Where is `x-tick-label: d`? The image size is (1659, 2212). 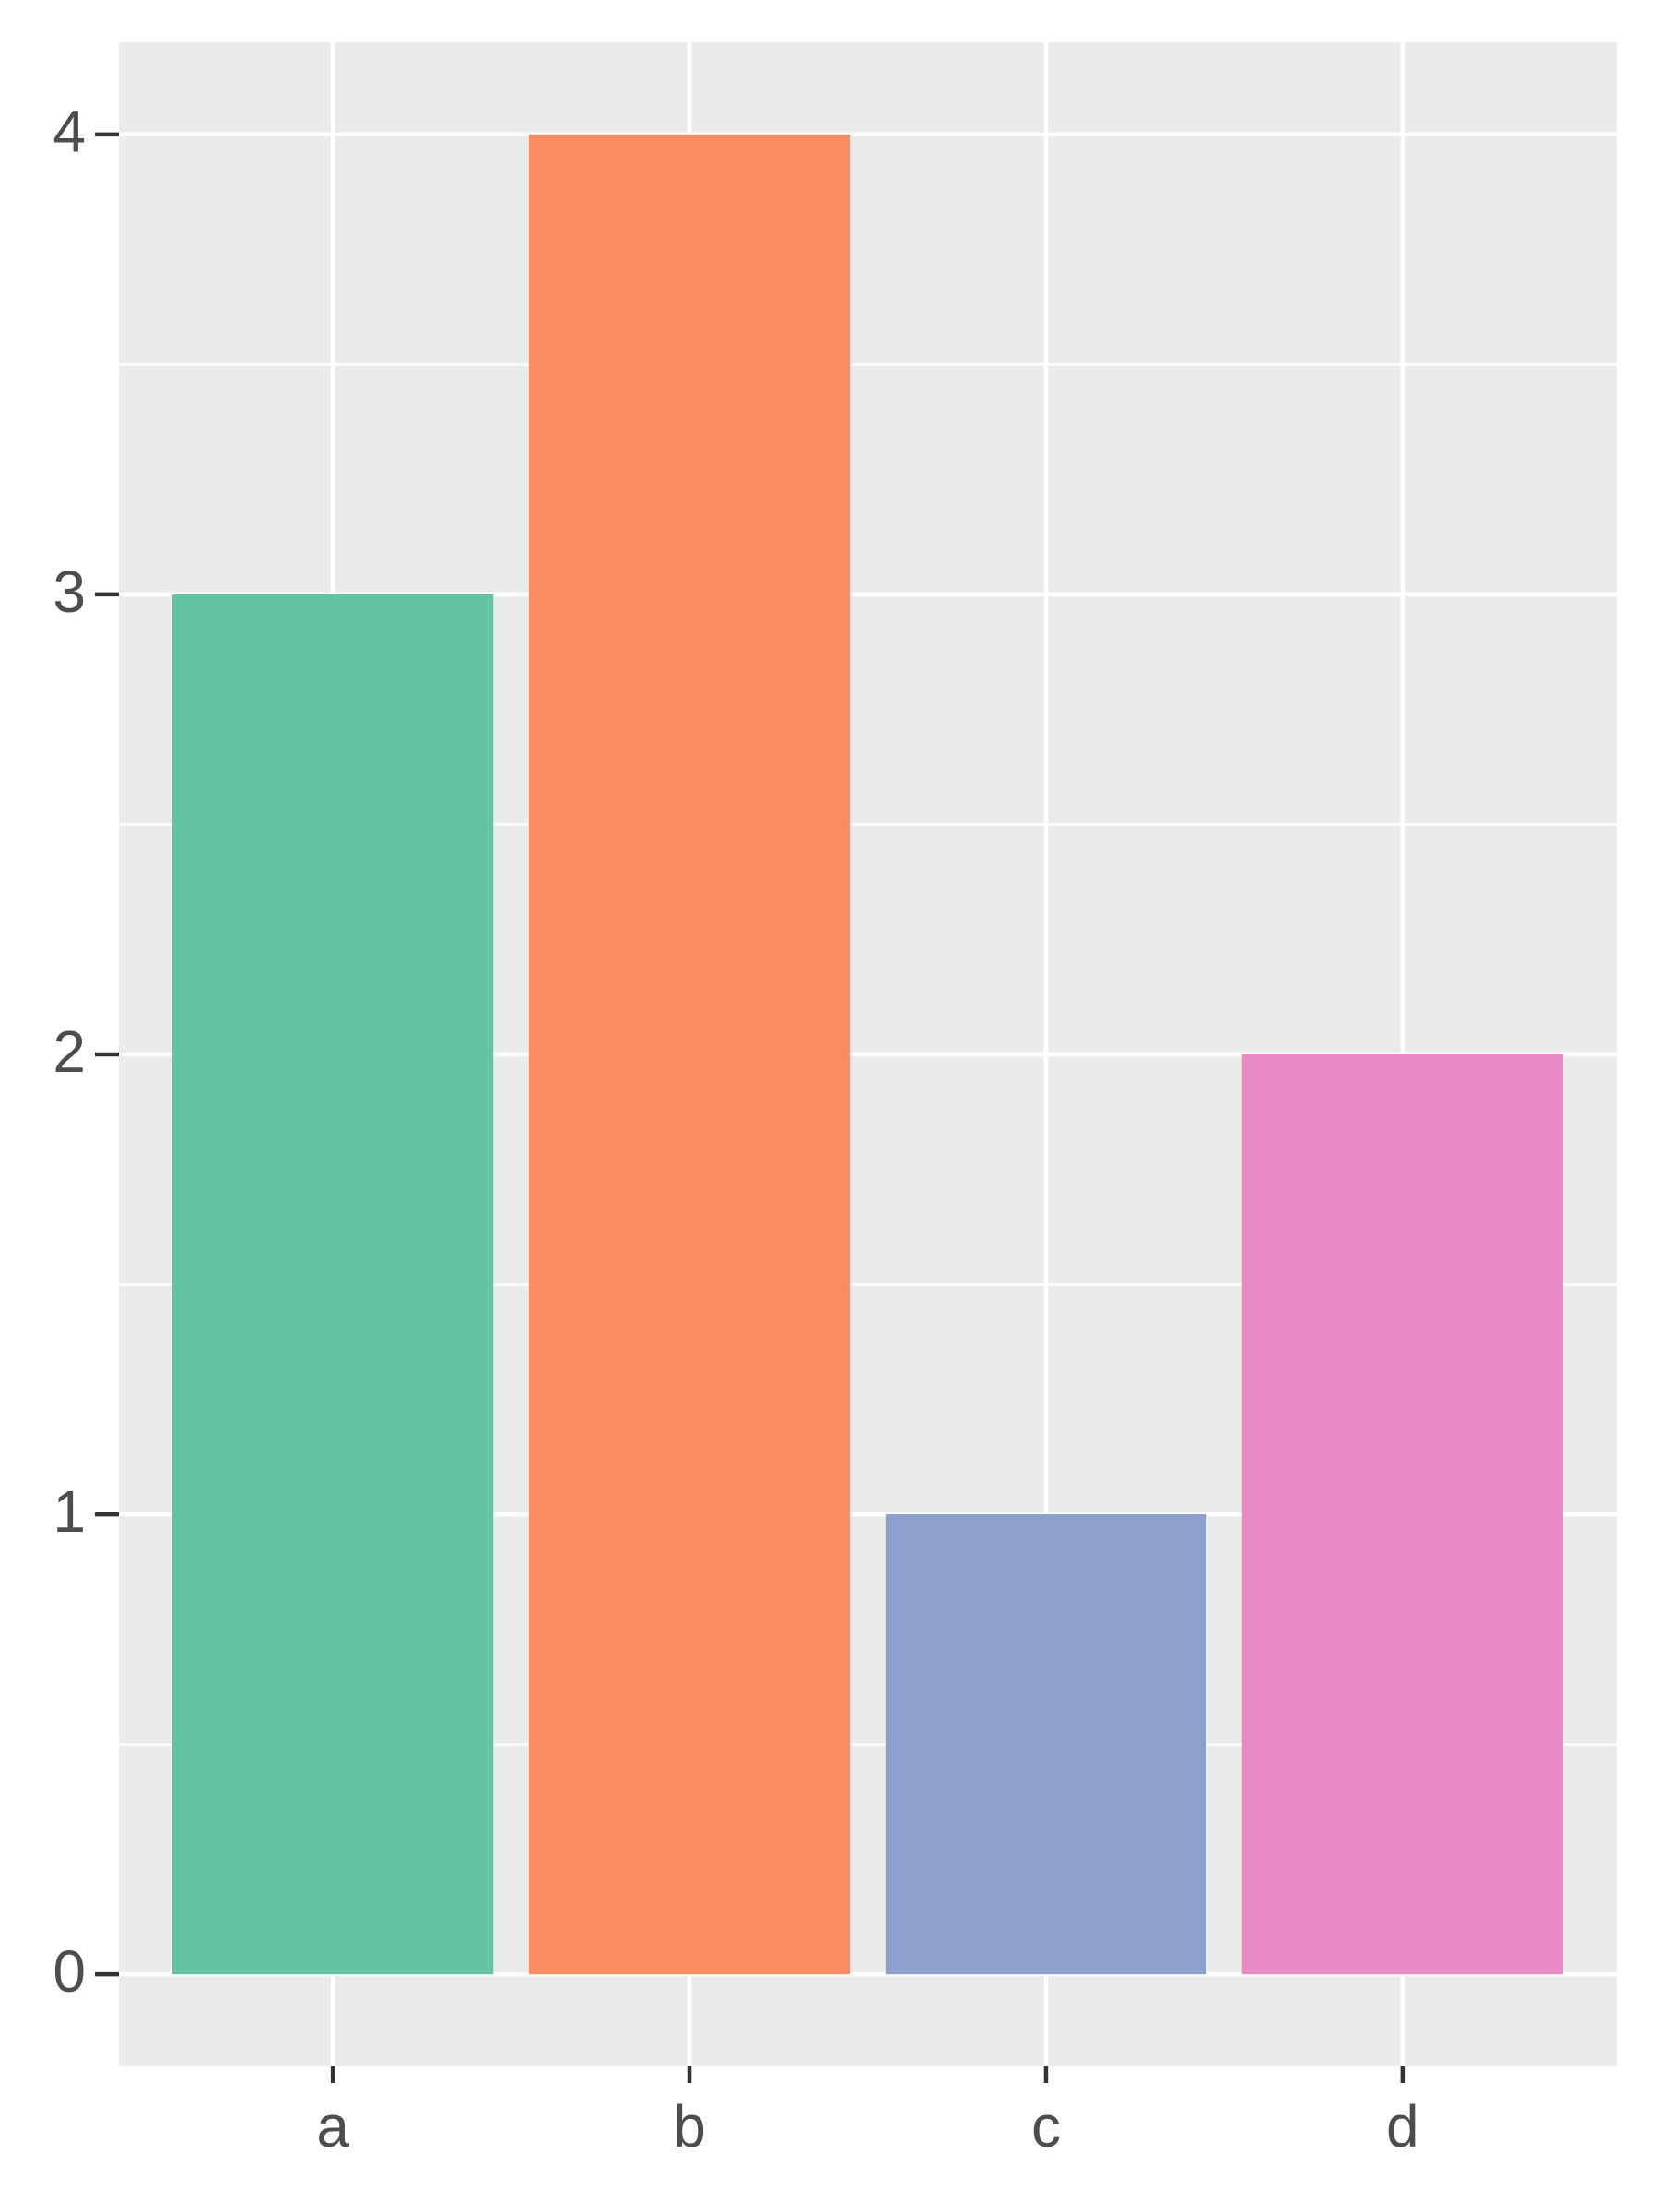
x-tick-label: d is located at coordinates (1402, 2126).